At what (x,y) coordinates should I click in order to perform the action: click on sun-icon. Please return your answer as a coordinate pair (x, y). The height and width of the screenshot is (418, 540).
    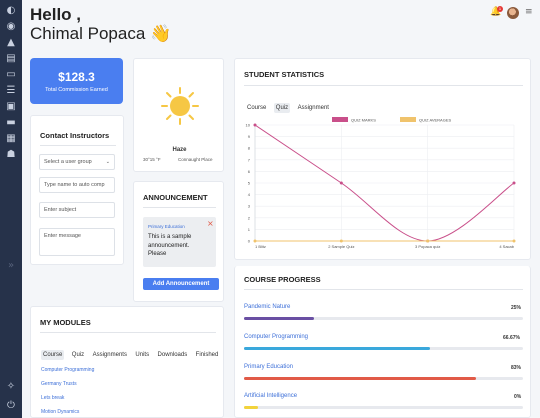
    Looking at the image, I should click on (180, 106).